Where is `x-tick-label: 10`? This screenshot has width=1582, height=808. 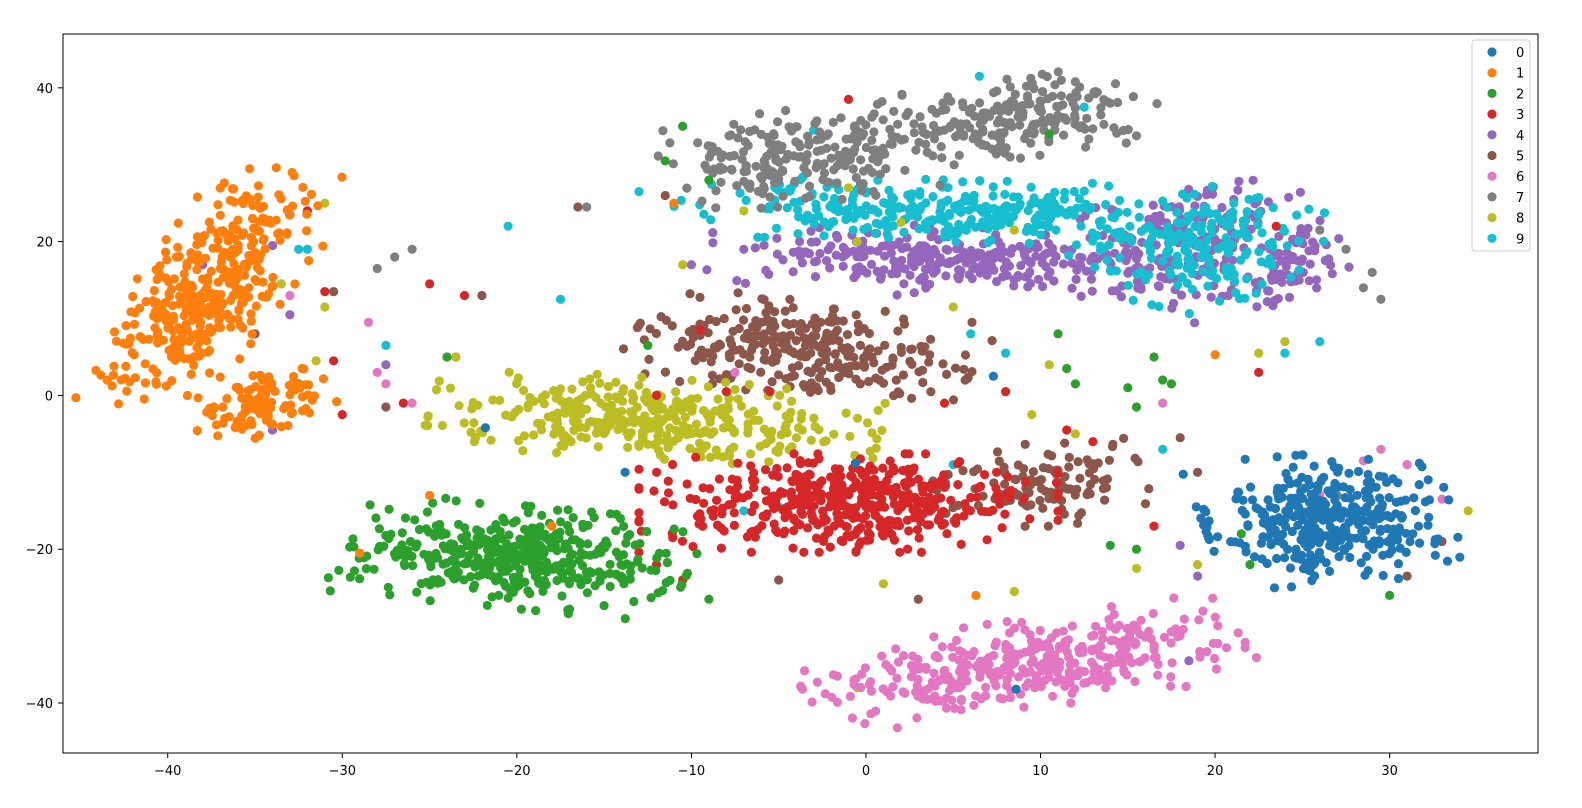
x-tick-label: 10 is located at coordinates (1040, 771).